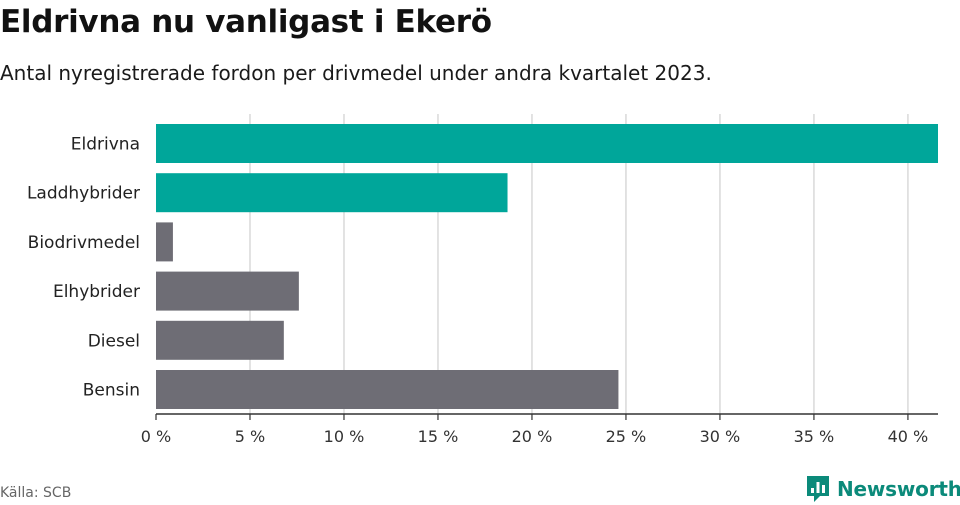  What do you see at coordinates (246, 22) in the screenshot?
I see `chart-title: Eldrivna nu vanligast i Ekerö` at bounding box center [246, 22].